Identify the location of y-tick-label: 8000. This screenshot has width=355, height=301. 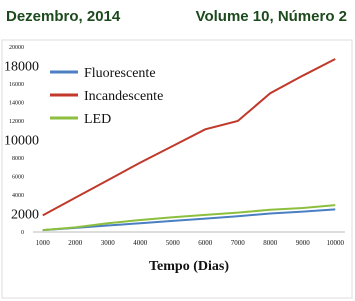
(18, 159).